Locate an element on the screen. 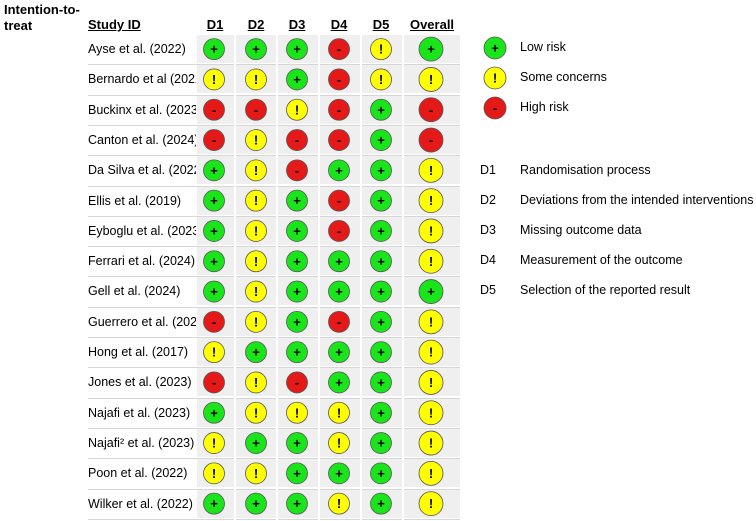 The image size is (756, 521). domain-description: Randomisation process is located at coordinates (585, 170).